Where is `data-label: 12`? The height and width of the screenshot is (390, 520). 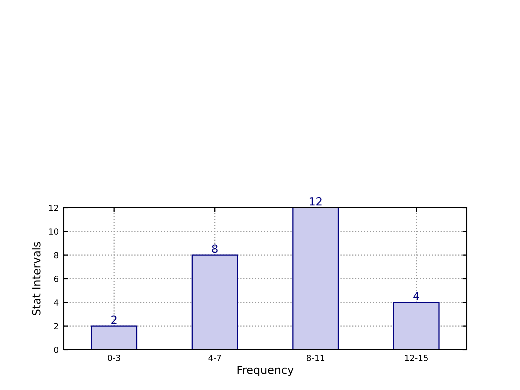
data-label: 12 is located at coordinates (316, 201).